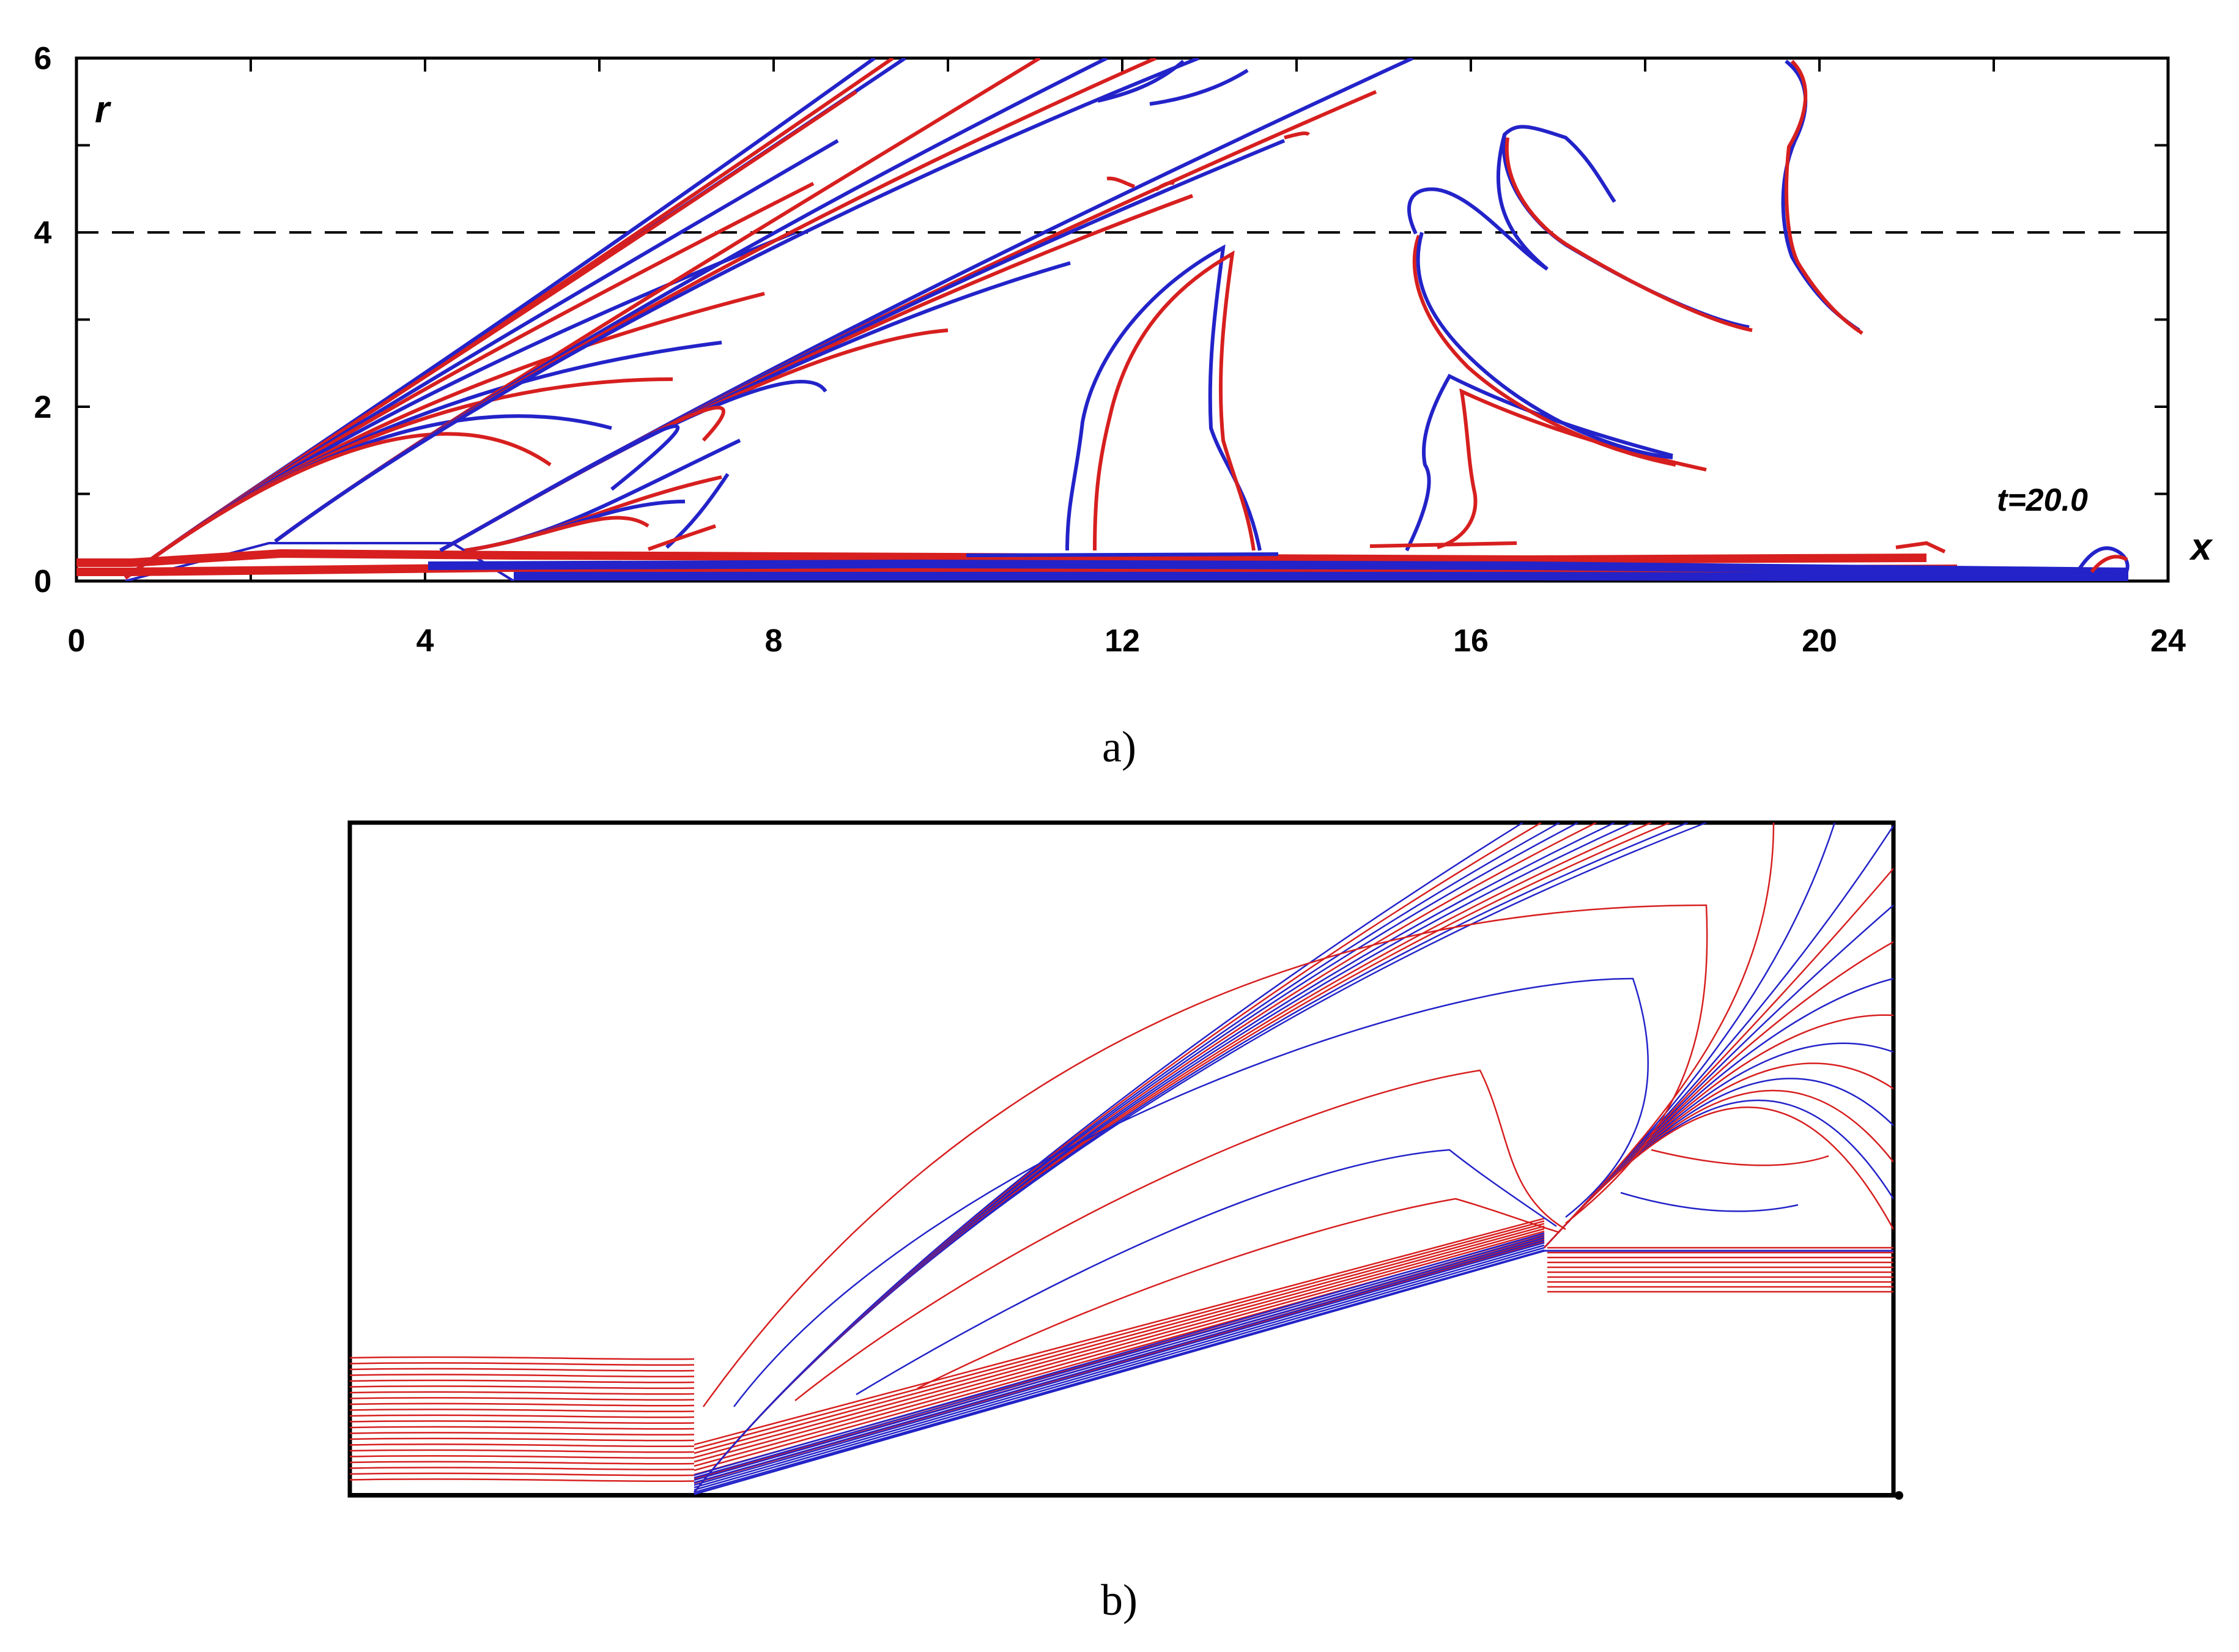 This screenshot has width=2239, height=1652. I want to click on time-label: t=20.0, so click(2042, 500).